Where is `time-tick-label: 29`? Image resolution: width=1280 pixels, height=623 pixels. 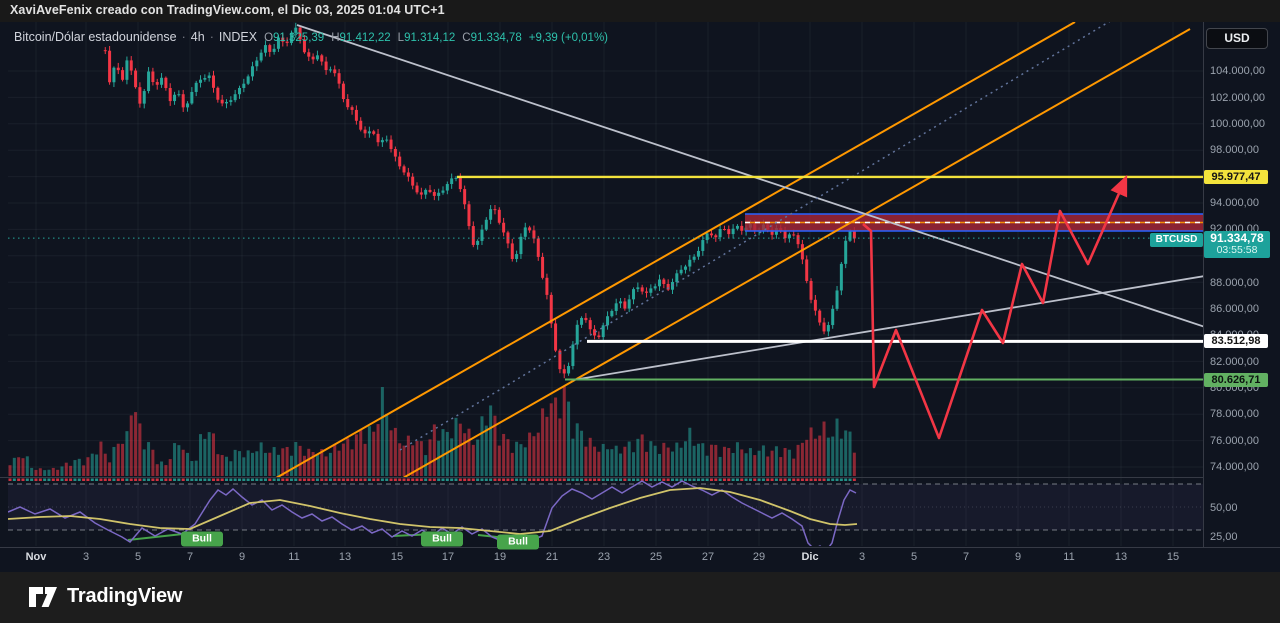 time-tick-label: 29 is located at coordinates (759, 557).